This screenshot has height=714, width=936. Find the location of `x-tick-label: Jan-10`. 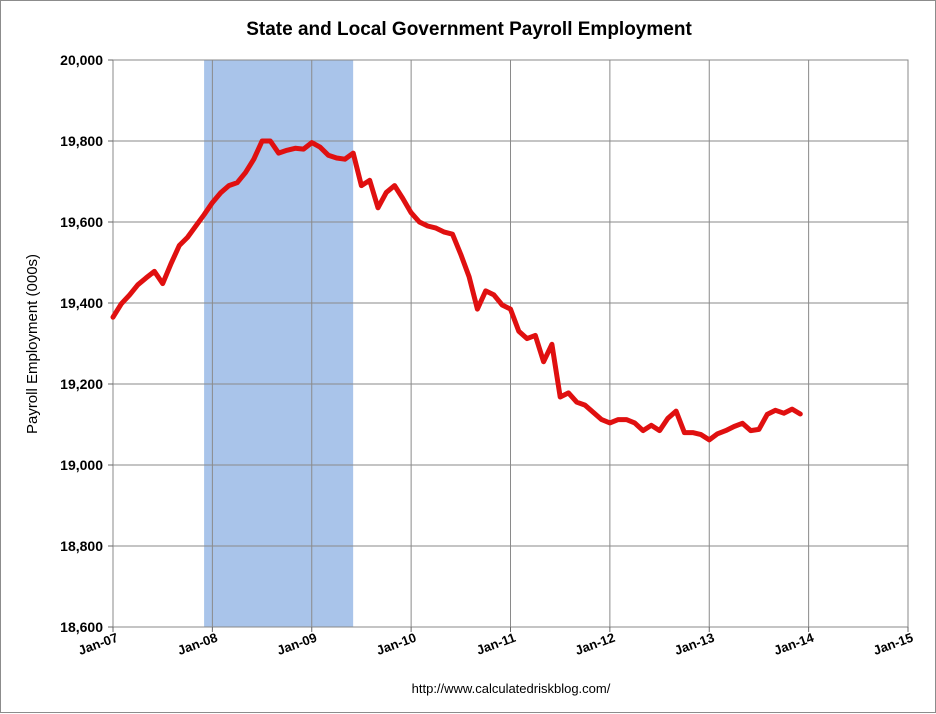

x-tick-label: Jan-10 is located at coordinates (396, 644).